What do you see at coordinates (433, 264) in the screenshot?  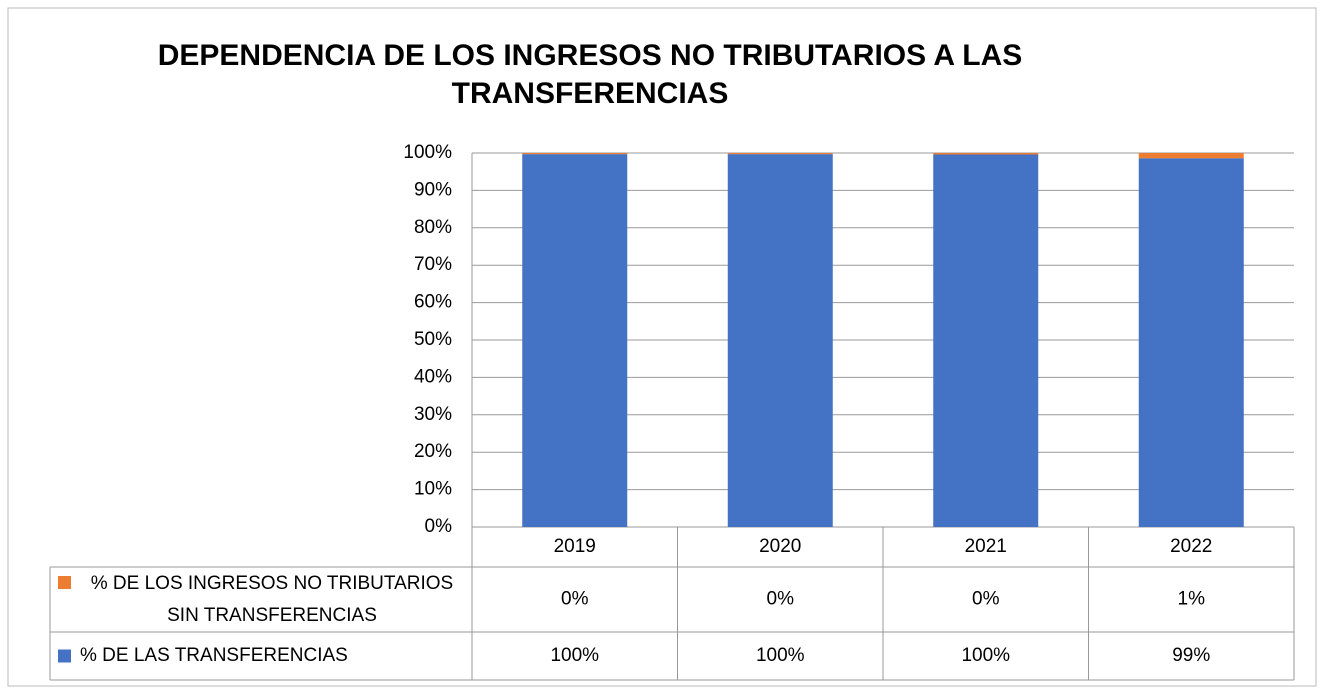 I see `y-tick-label: 70%` at bounding box center [433, 264].